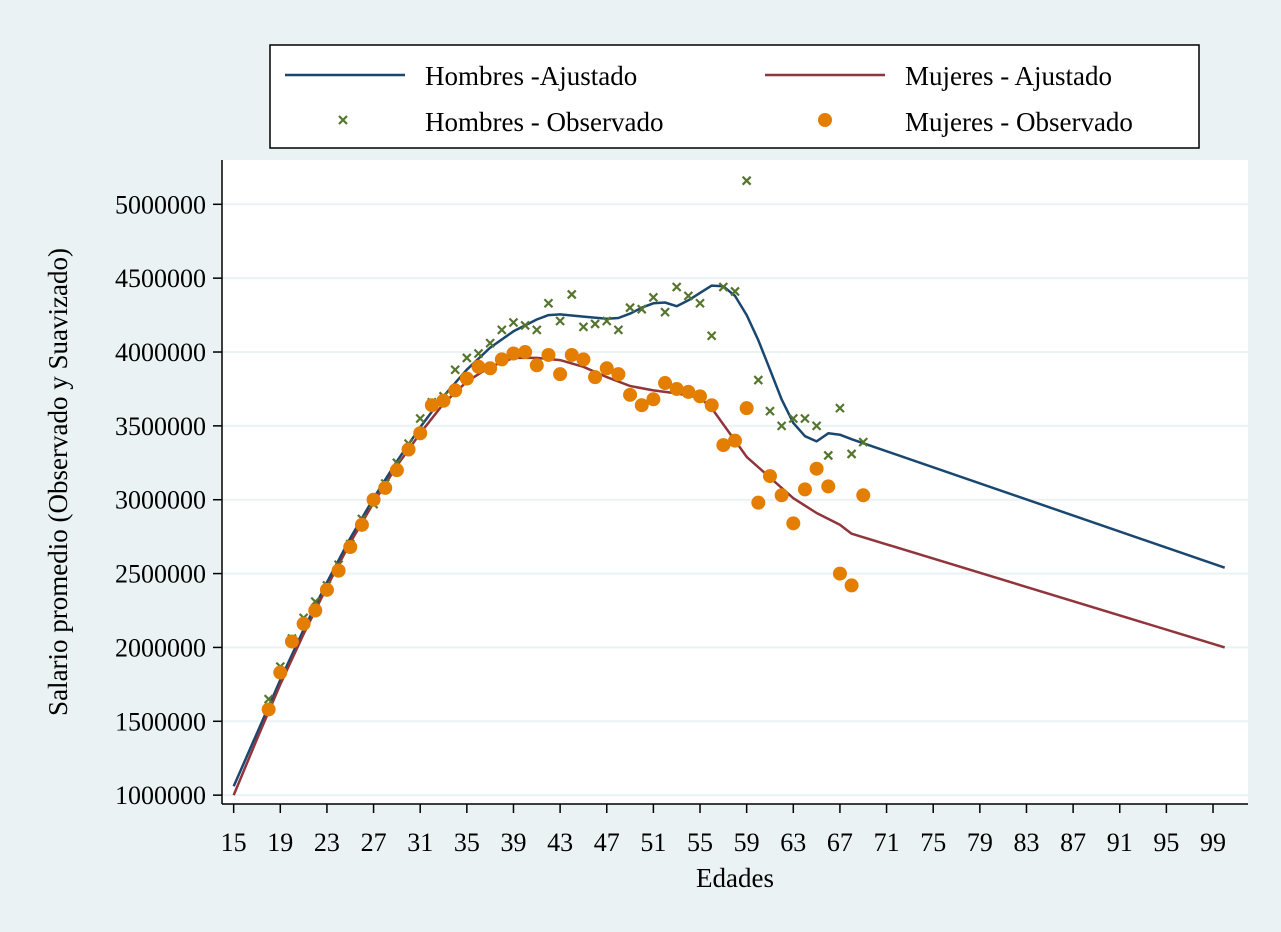 The height and width of the screenshot is (932, 1281). Describe the element at coordinates (160, 647) in the screenshot. I see `y-tick-label: 2000000` at that location.